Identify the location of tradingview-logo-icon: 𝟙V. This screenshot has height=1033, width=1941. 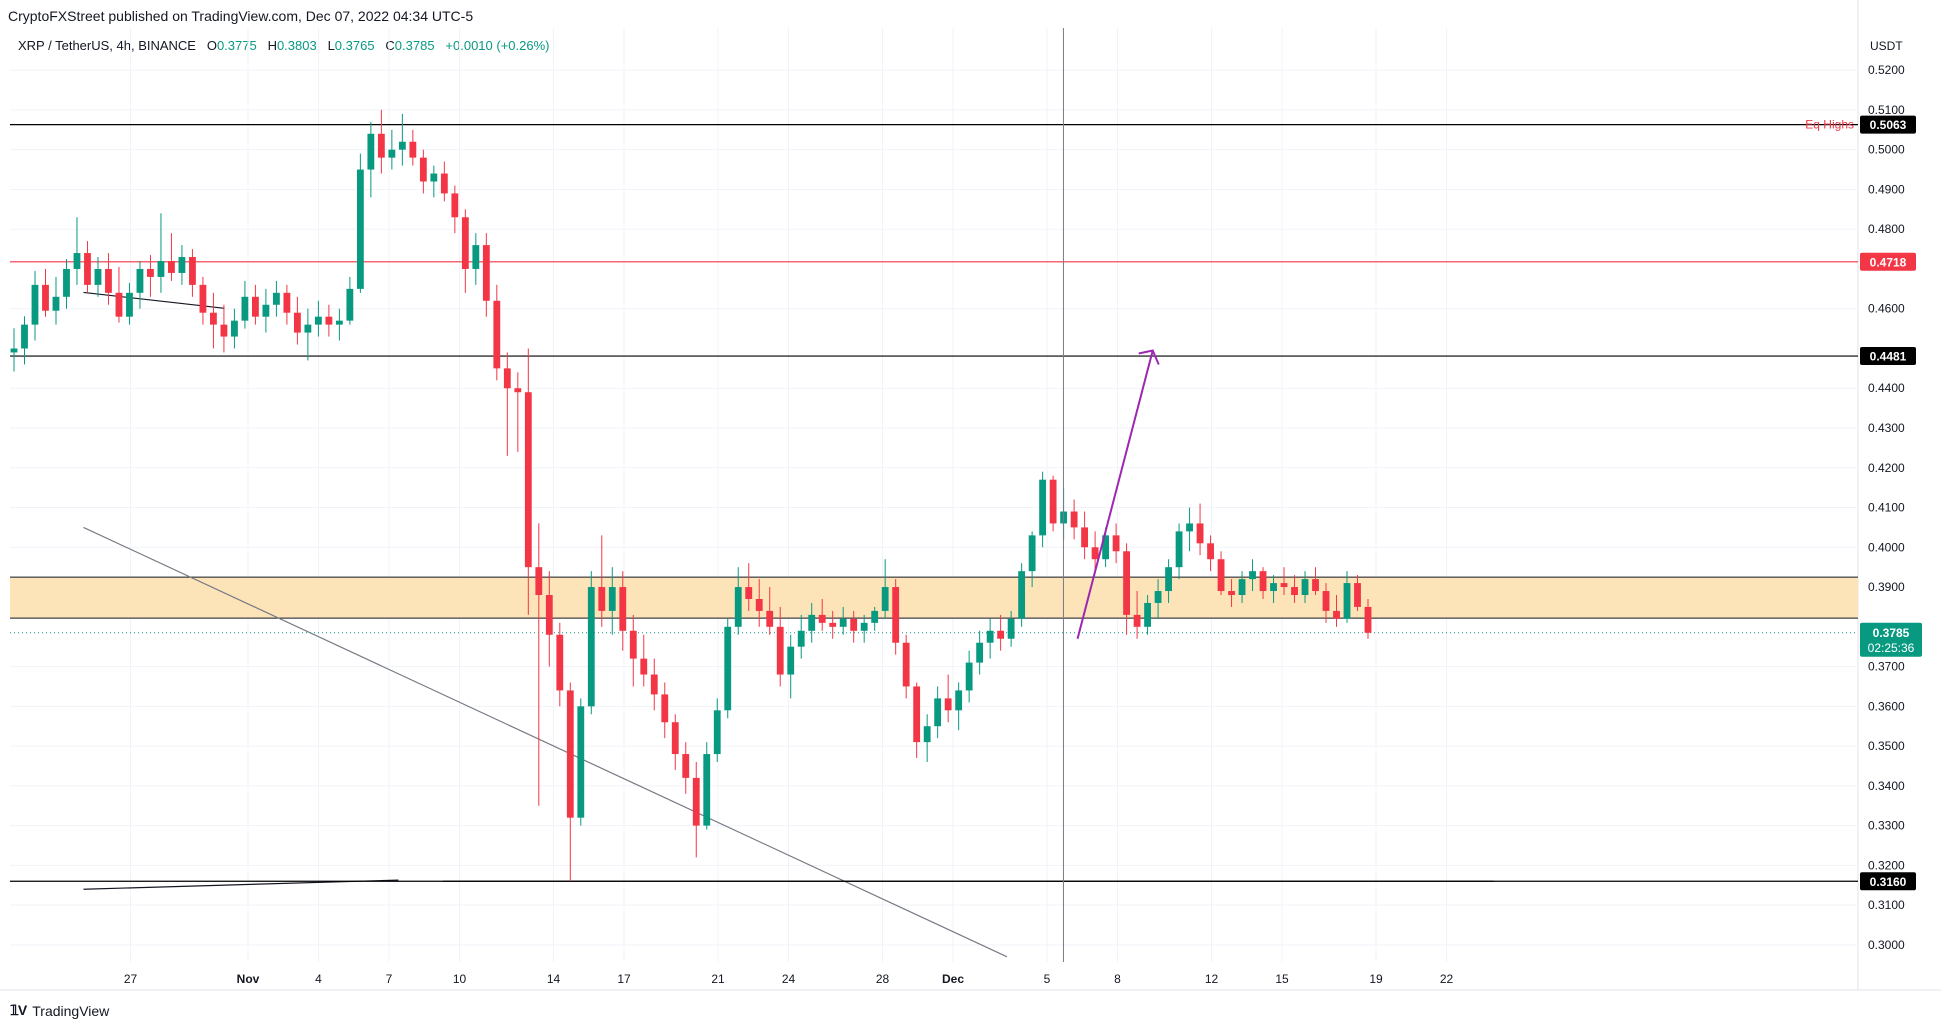
(18, 1010).